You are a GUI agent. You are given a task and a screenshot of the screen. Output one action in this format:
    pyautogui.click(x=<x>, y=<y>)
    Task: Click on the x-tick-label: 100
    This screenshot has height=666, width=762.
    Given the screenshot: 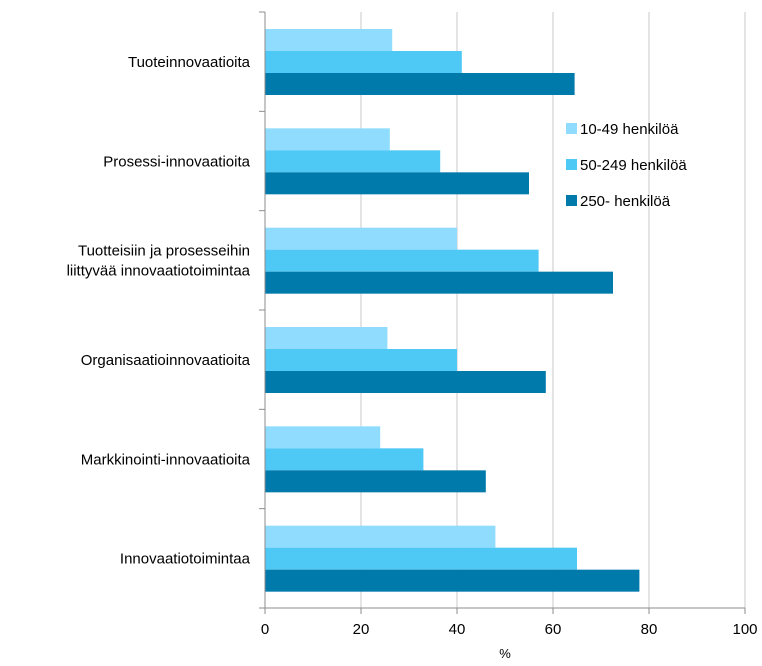 What is the action you would take?
    pyautogui.click(x=744, y=629)
    